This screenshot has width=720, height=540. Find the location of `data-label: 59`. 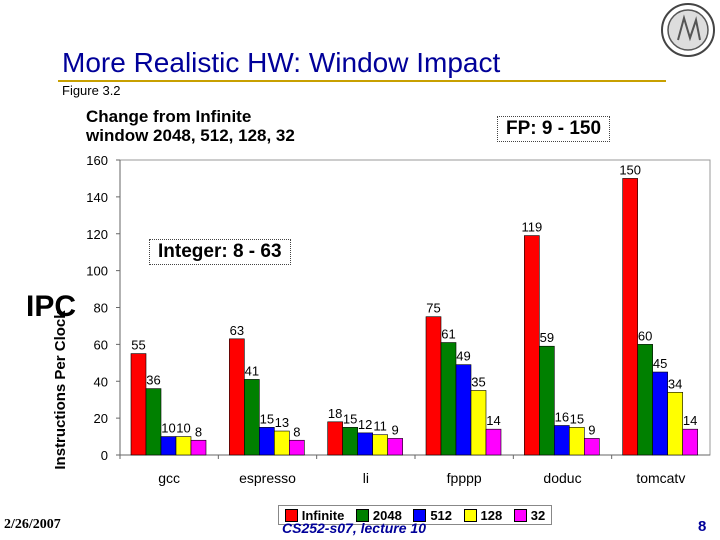

data-label: 59 is located at coordinates (547, 337).